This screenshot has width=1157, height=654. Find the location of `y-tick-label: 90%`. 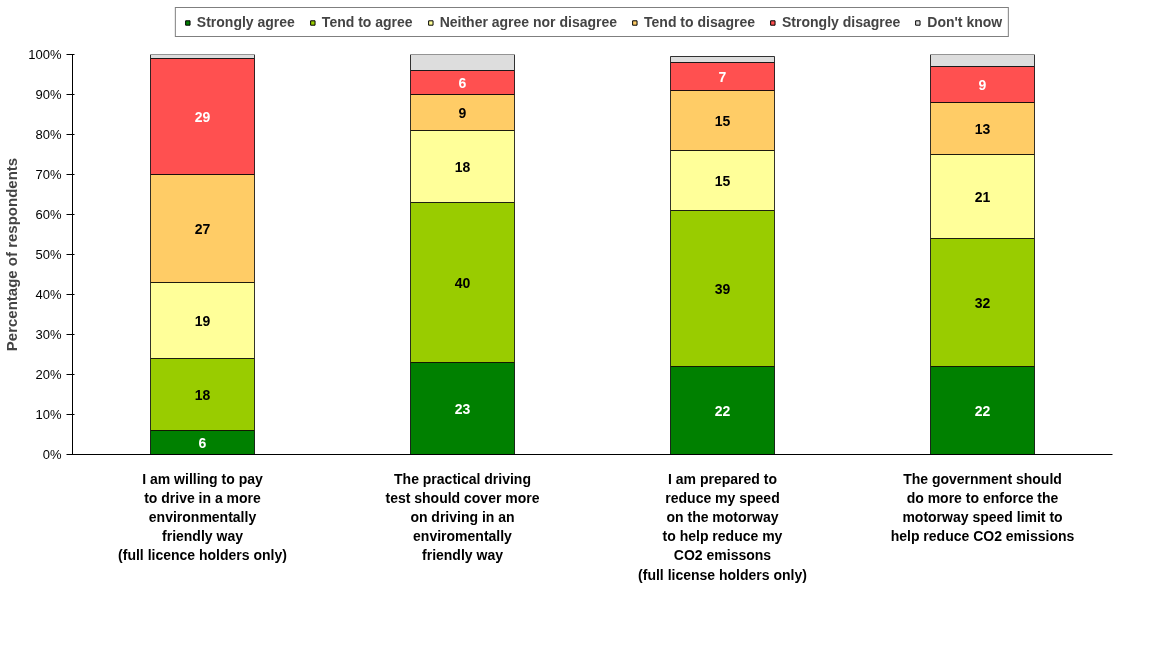

y-tick-label: 90% is located at coordinates (48, 94).